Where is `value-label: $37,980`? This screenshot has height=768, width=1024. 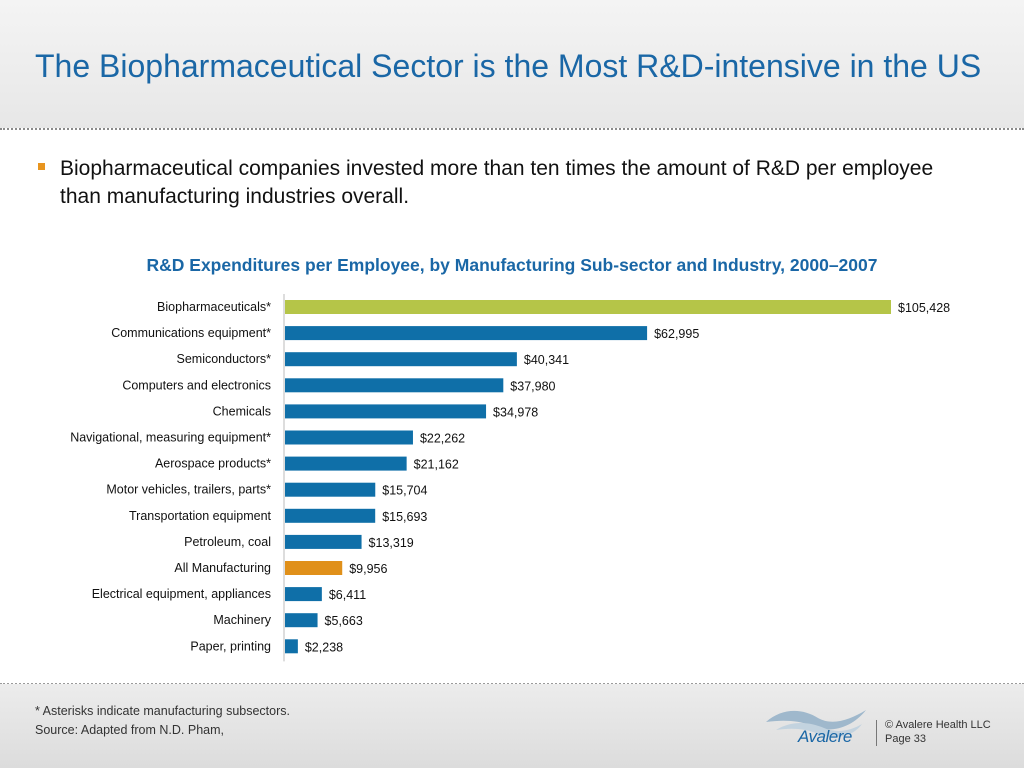 value-label: $37,980 is located at coordinates (532, 386).